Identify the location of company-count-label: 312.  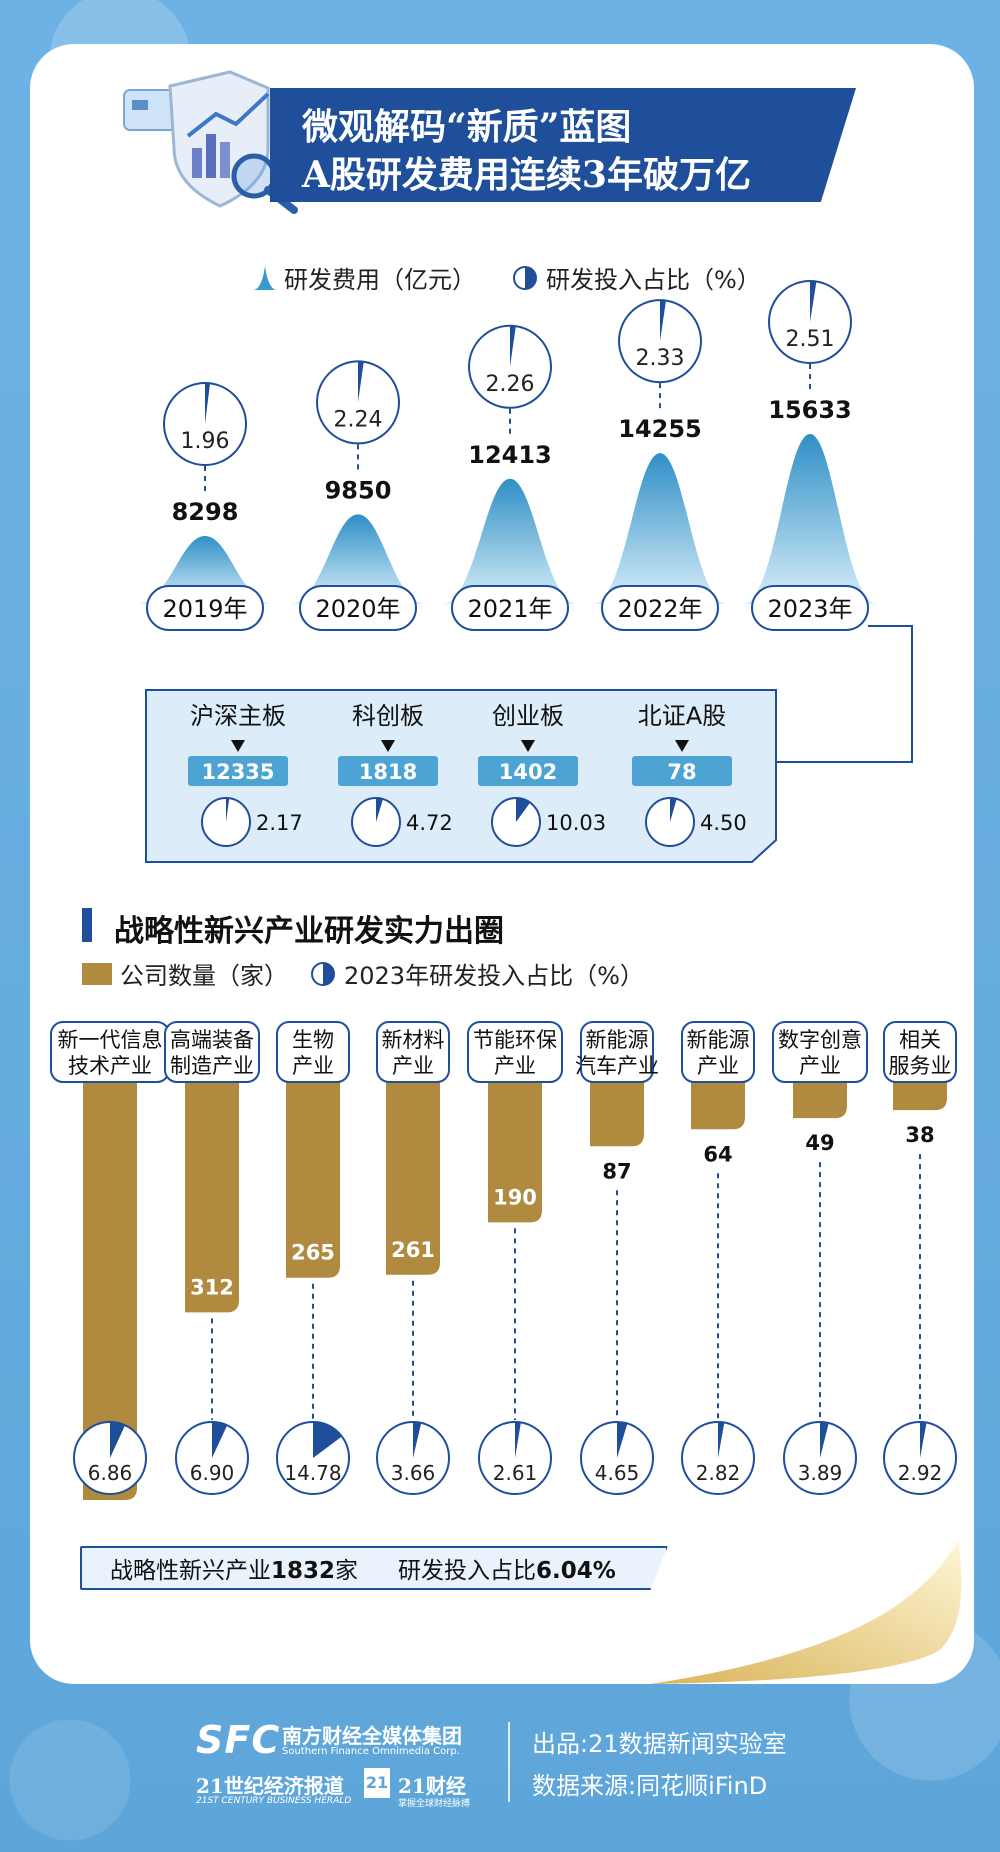
(212, 1287).